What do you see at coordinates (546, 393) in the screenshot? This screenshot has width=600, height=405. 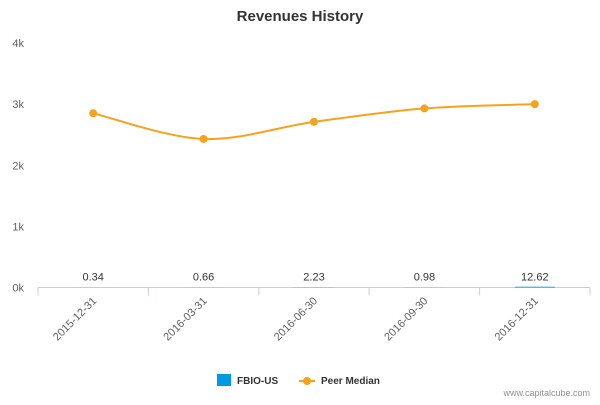 I see `credit-text: www.capitalcube.com` at bounding box center [546, 393].